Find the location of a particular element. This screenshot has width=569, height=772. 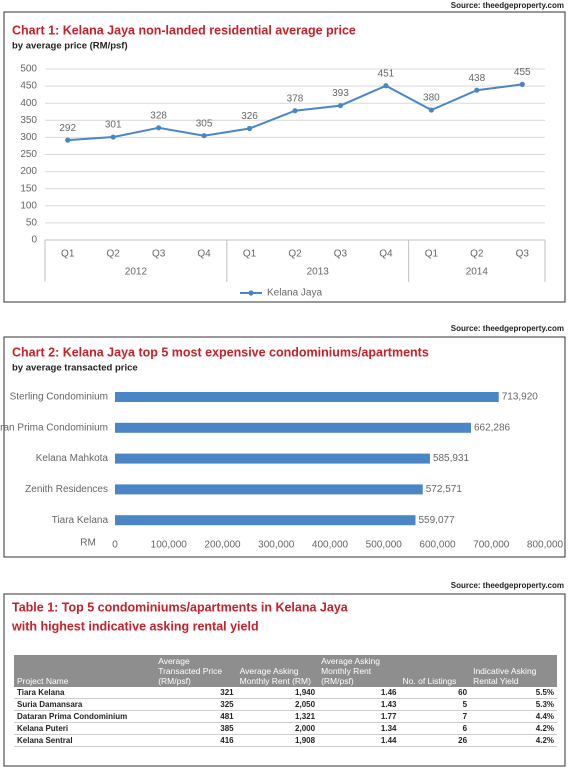

x-group-label: 2012 is located at coordinates (136, 272).